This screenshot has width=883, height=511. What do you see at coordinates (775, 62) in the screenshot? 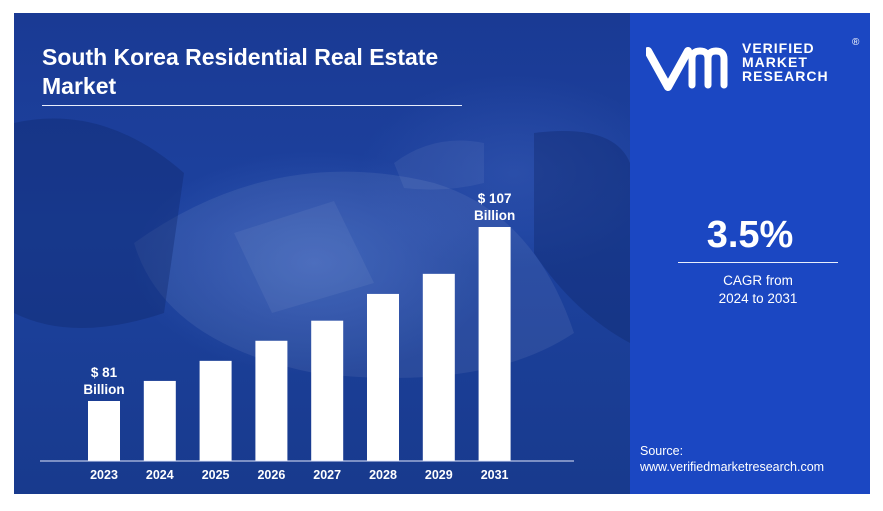
I see `logo-line-2: MARKET` at bounding box center [775, 62].